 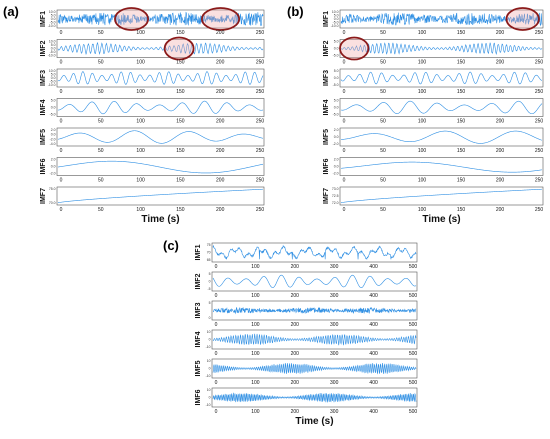 I want to click on subplot-imf6: IMF6 100-100 100 200 300 400 500, so click(x=306, y=401).